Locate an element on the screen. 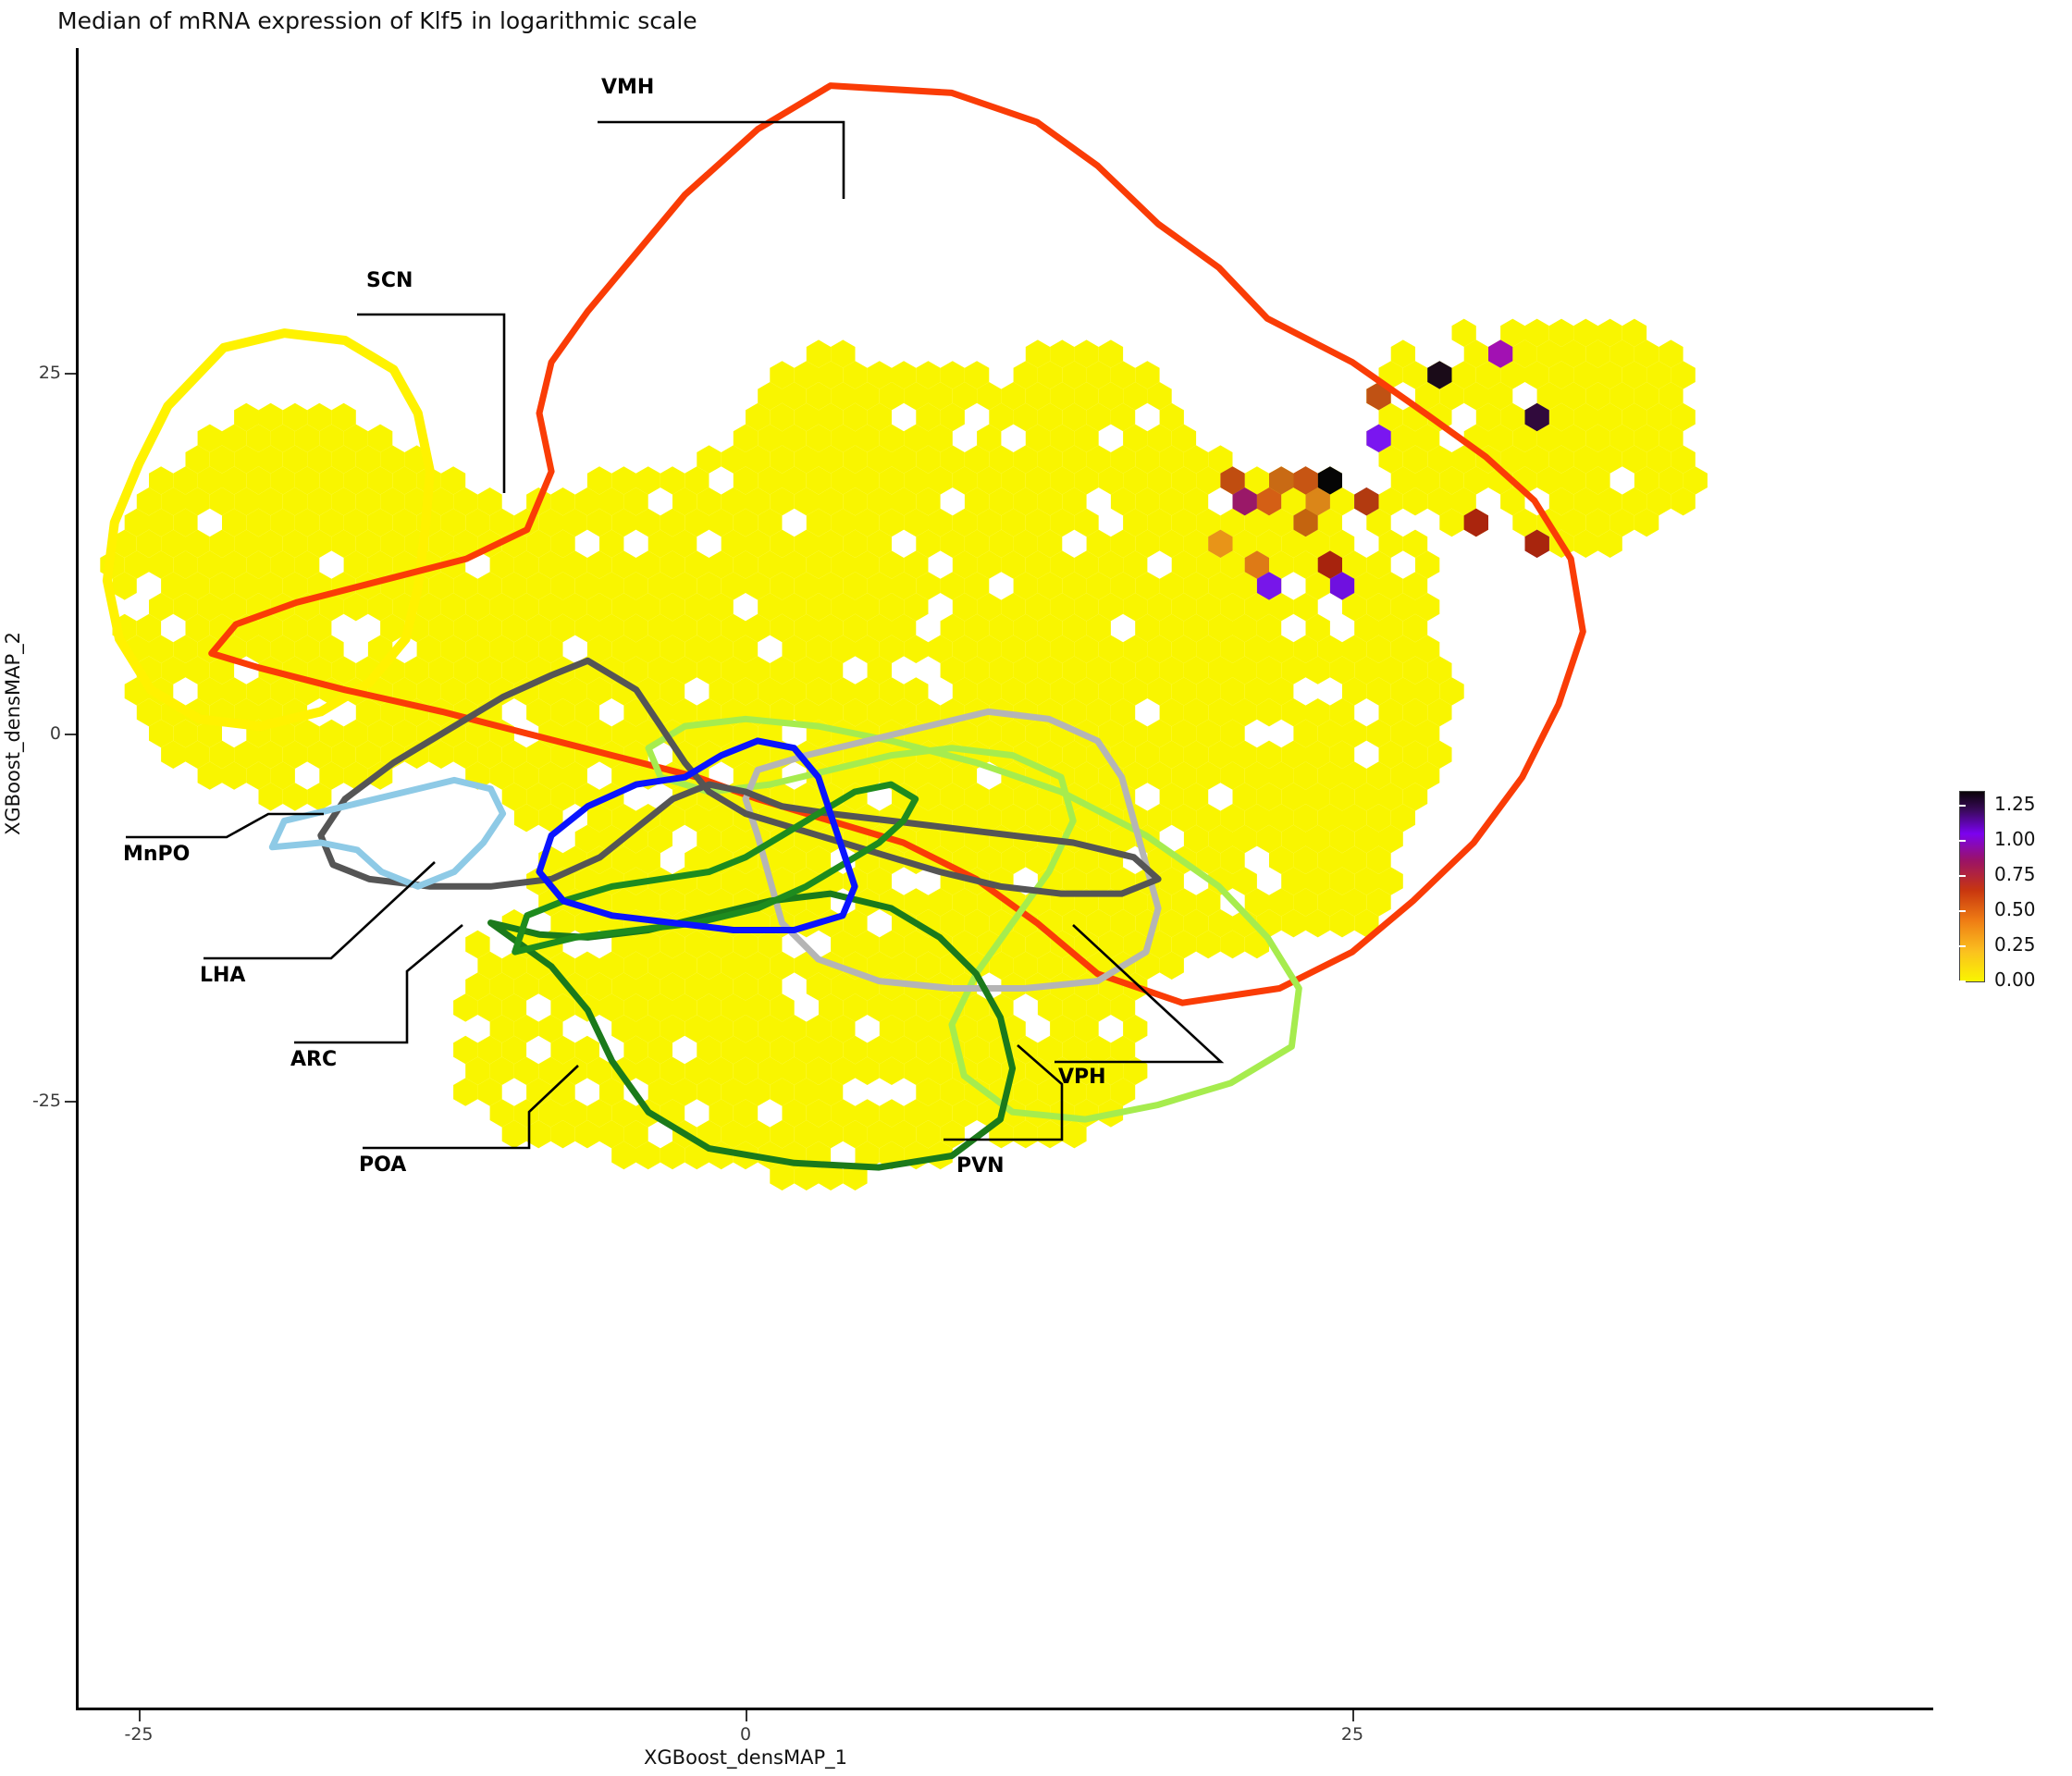 The height and width of the screenshot is (1776, 2072). y-tick-label-neg25: -25 is located at coordinates (46, 1101).